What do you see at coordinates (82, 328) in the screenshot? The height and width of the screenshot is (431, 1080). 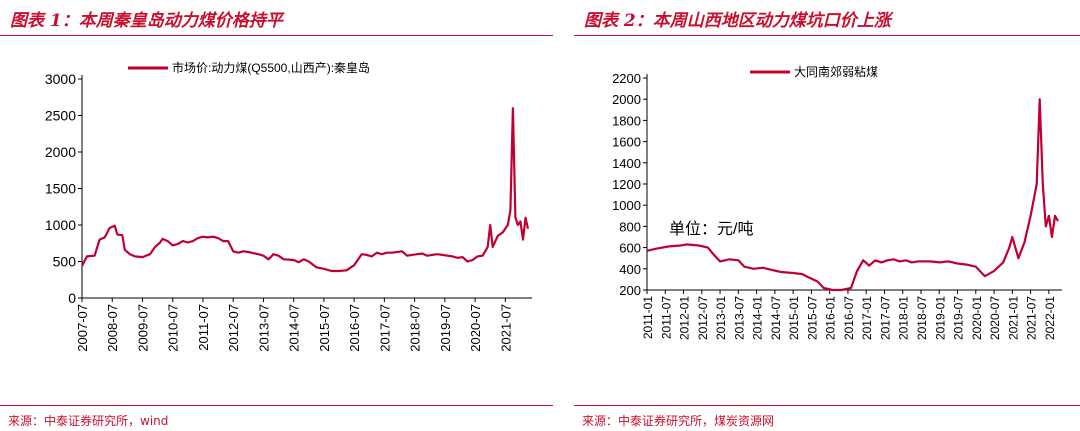 I see `x-tick-label: 2007-07` at bounding box center [82, 328].